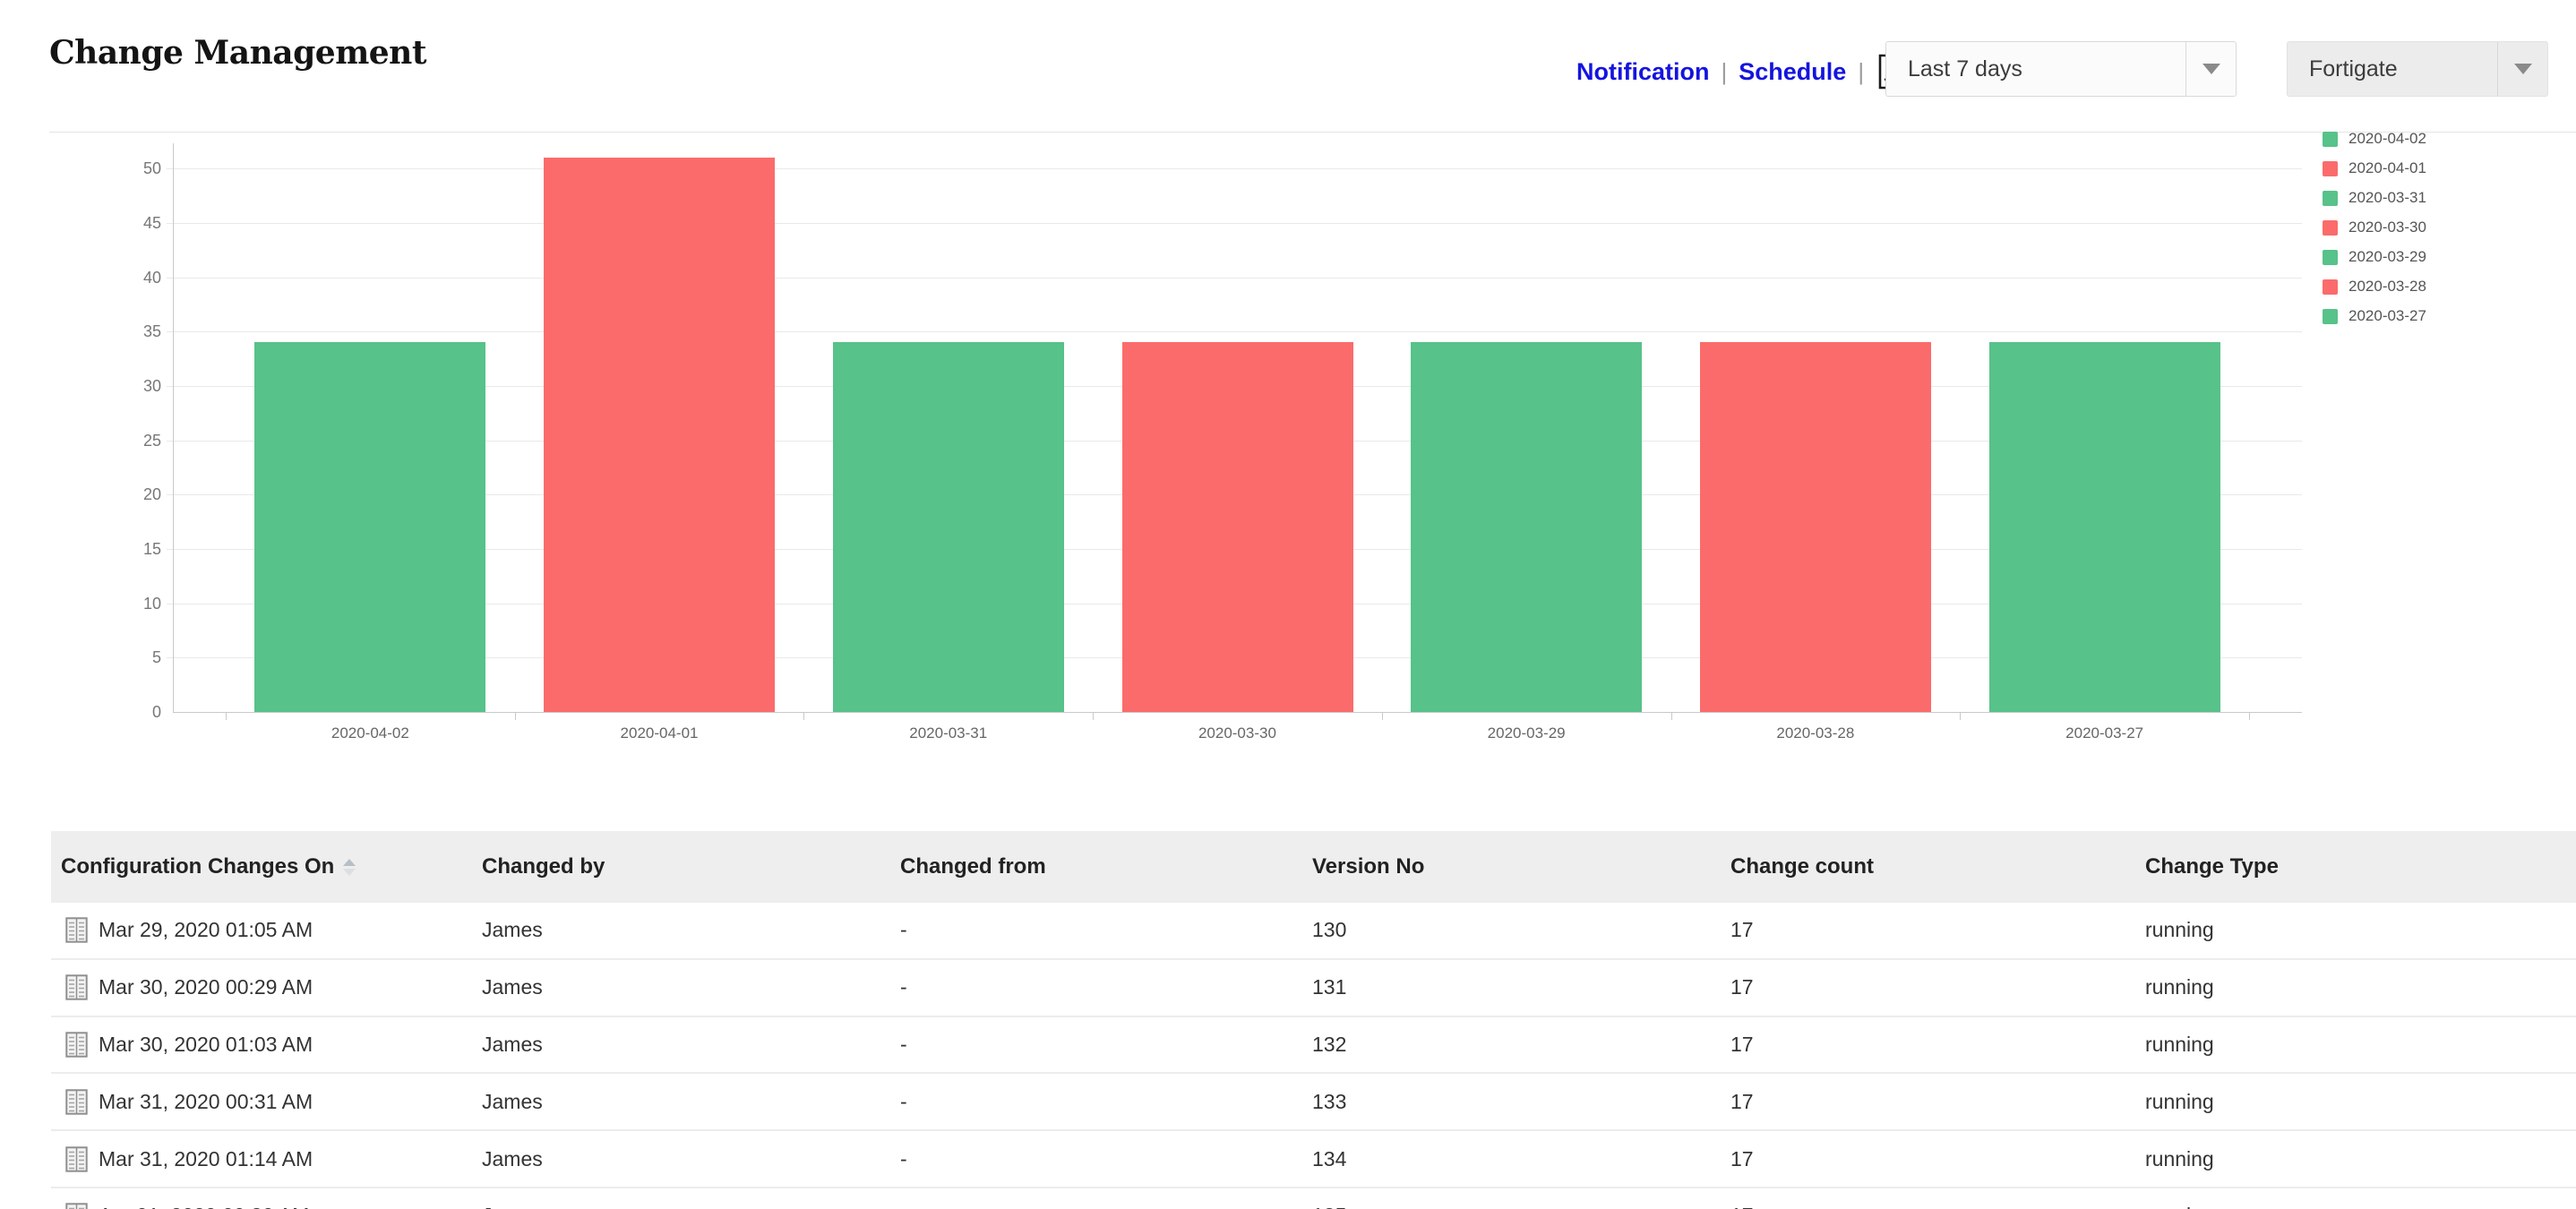 This screenshot has width=2576, height=1209. Describe the element at coordinates (2374, 141) in the screenshot. I see `legend-item: 2020-04-02` at that location.